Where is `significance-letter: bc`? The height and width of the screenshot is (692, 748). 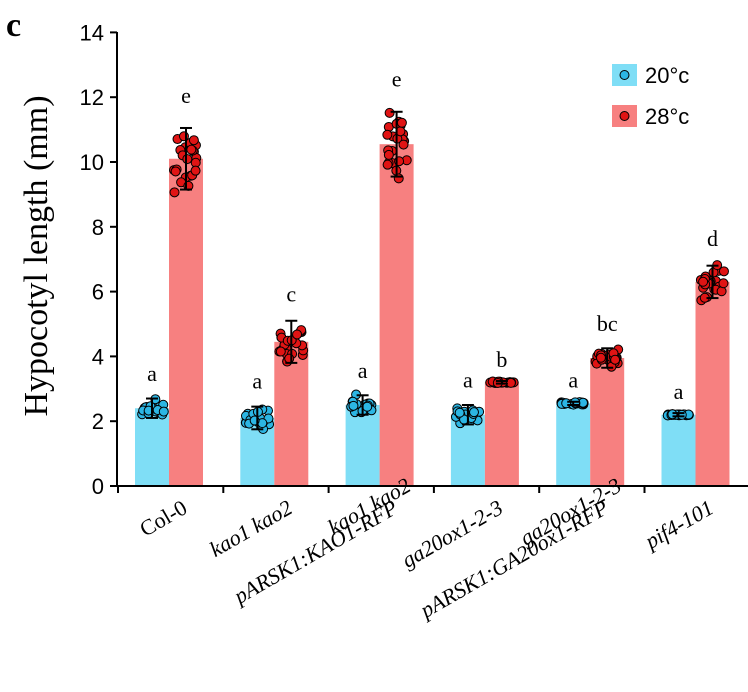
significance-letter: bc is located at coordinates (607, 323).